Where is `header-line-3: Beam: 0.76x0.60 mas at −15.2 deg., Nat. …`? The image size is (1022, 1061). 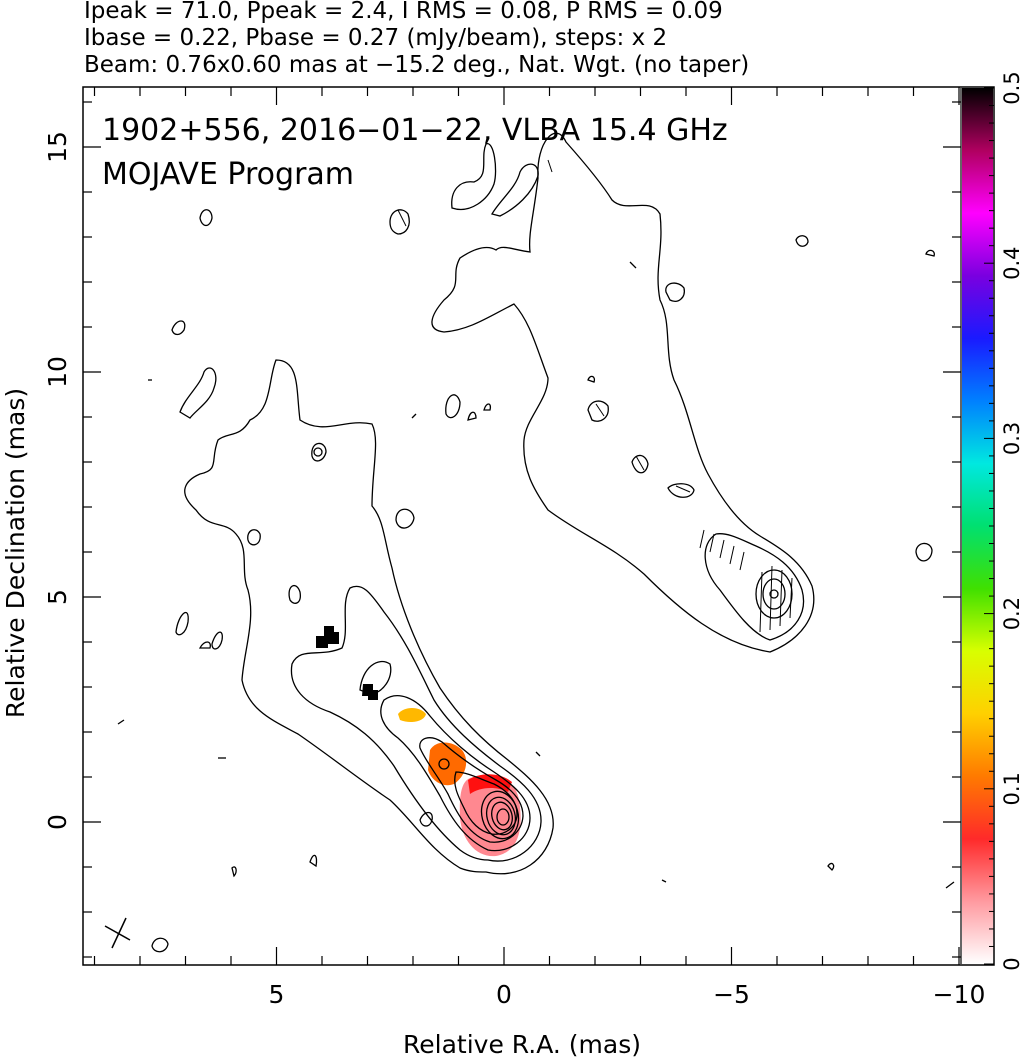
header-line-3: Beam: 0.76x0.60 mas at −15.2 deg., Nat. … is located at coordinates (417, 65).